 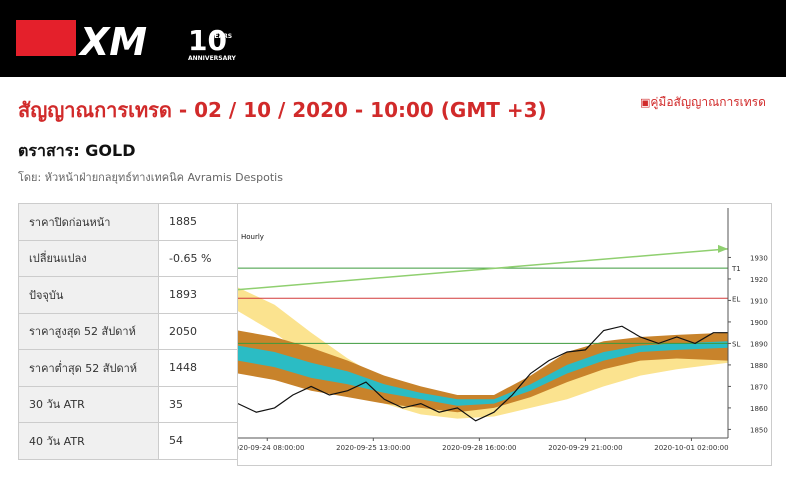 I want to click on badge-number: 10, so click(x=207, y=40).